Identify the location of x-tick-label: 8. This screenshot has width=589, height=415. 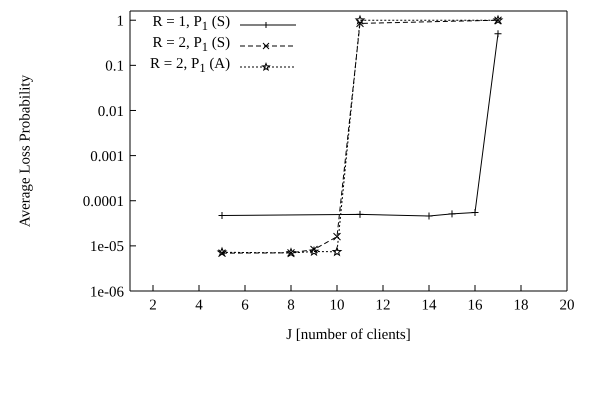
(291, 306).